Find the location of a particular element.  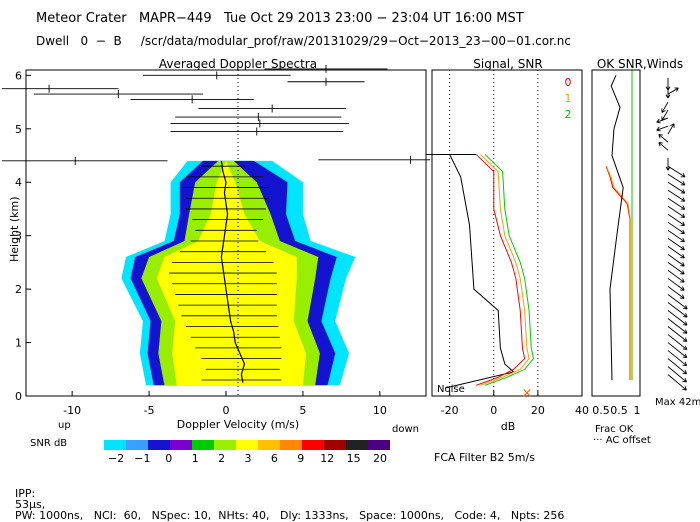

frac-ok-0-line is located at coordinates (618, 273).